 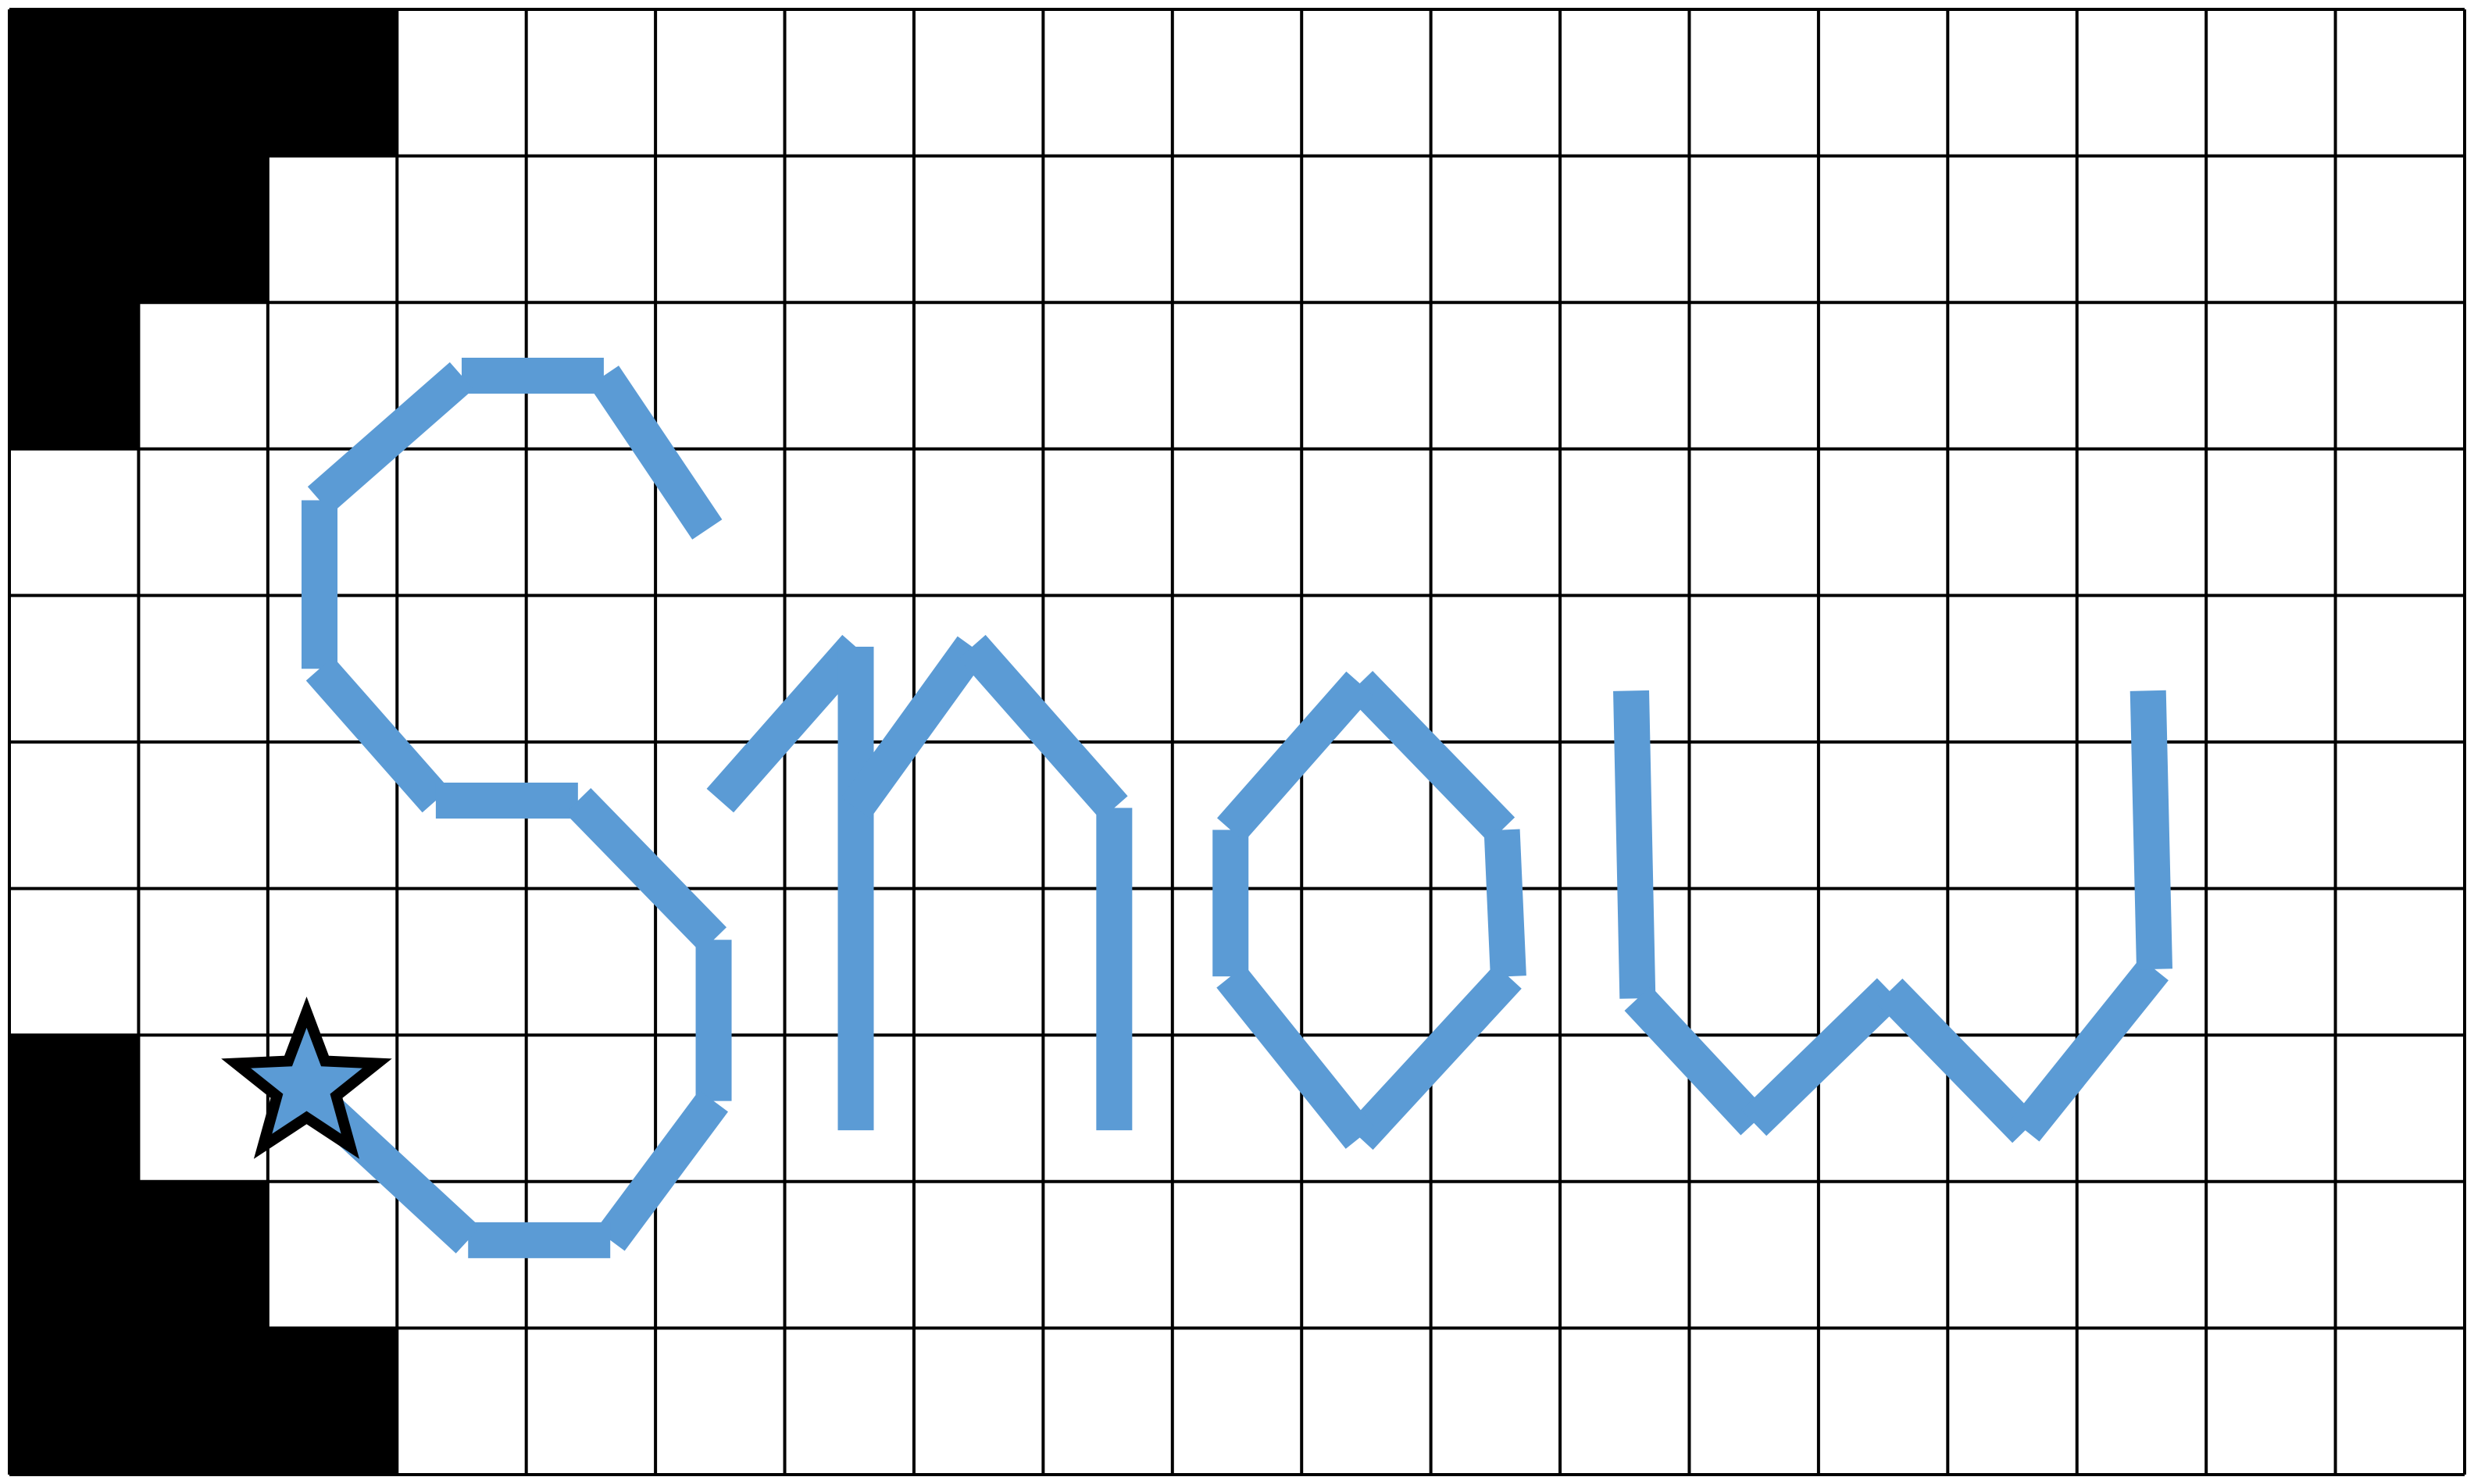 I want to click on star-icon, so click(x=307, y=1077).